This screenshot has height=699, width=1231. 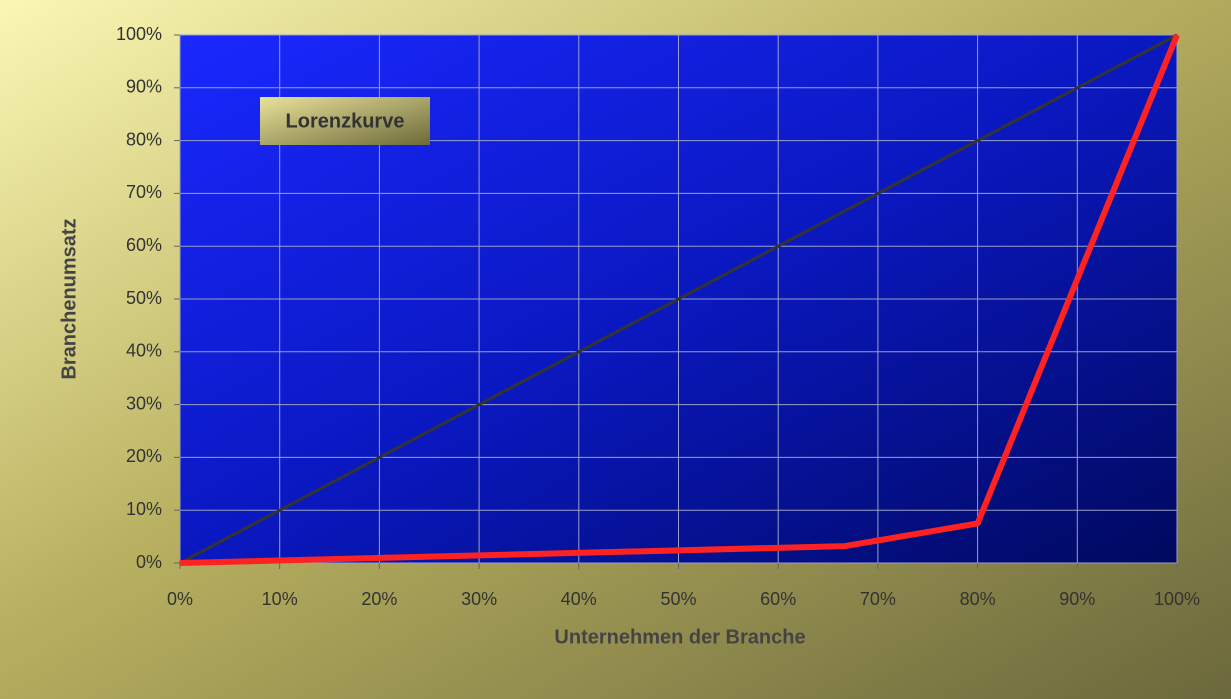 I want to click on x-tick-label: 30%, so click(x=479, y=599).